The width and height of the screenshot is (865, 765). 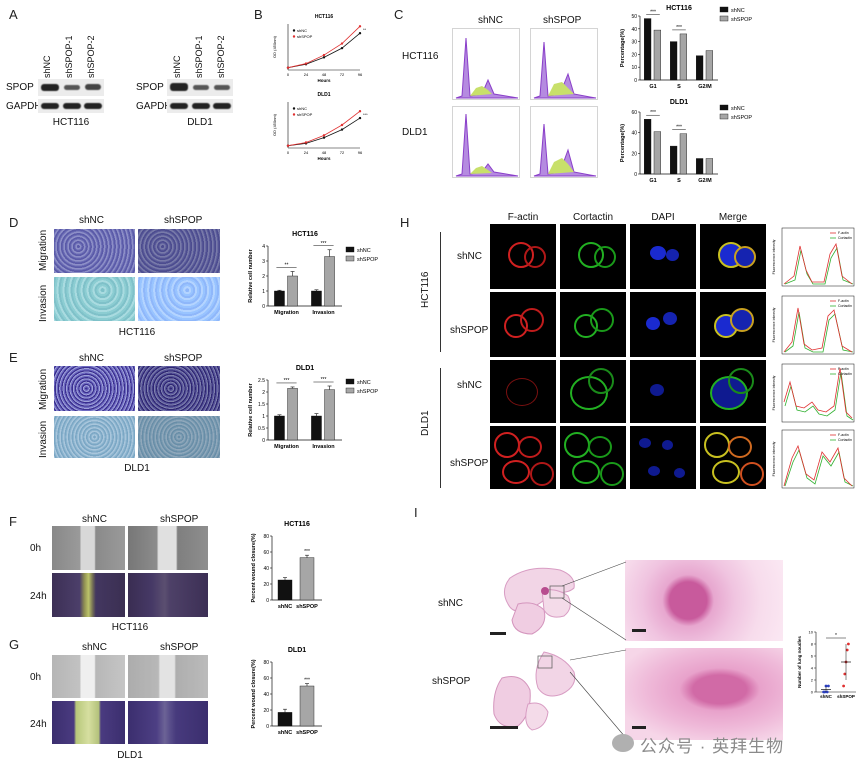 I want to click on y-tick-label: 4, so click(x=263, y=247).